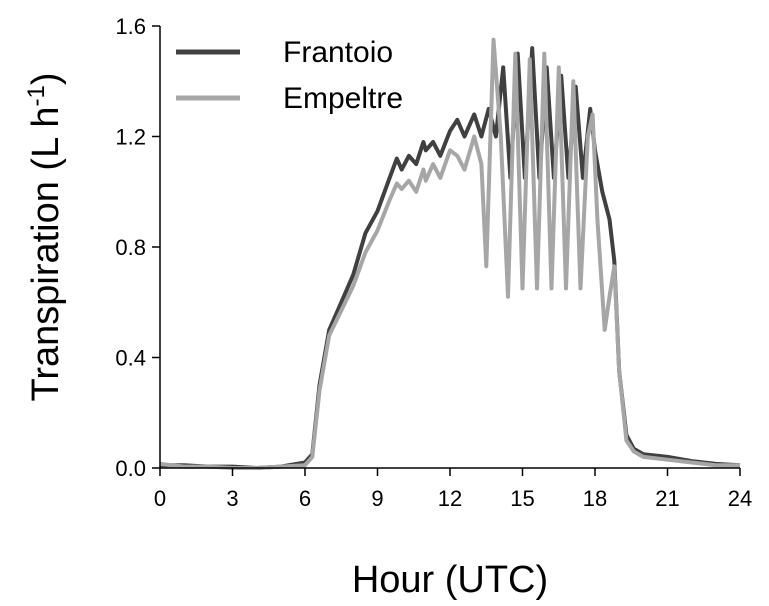  Describe the element at coordinates (450, 580) in the screenshot. I see `x-axis-title: Hour (UTC)` at that location.